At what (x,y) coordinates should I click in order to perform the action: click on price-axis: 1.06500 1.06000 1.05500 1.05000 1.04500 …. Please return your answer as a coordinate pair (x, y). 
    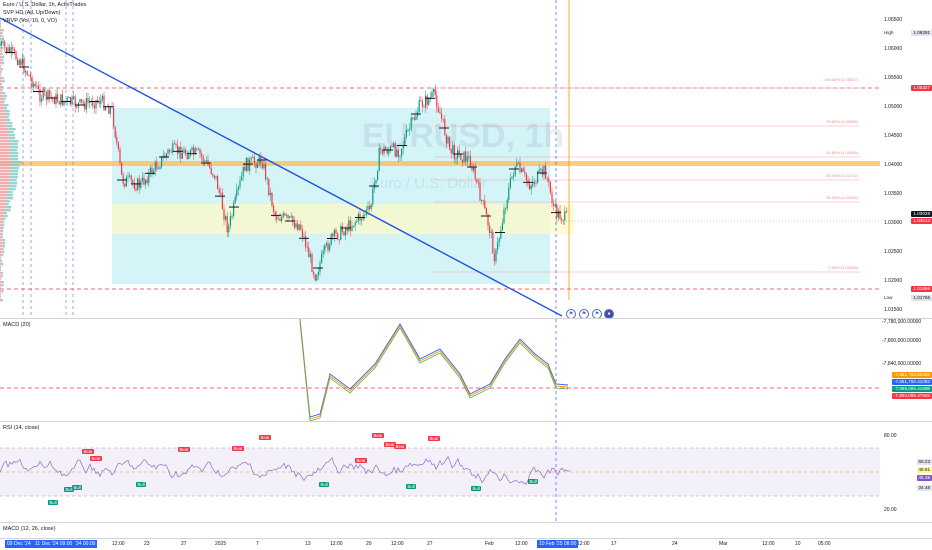
    Looking at the image, I should click on (906, 159).